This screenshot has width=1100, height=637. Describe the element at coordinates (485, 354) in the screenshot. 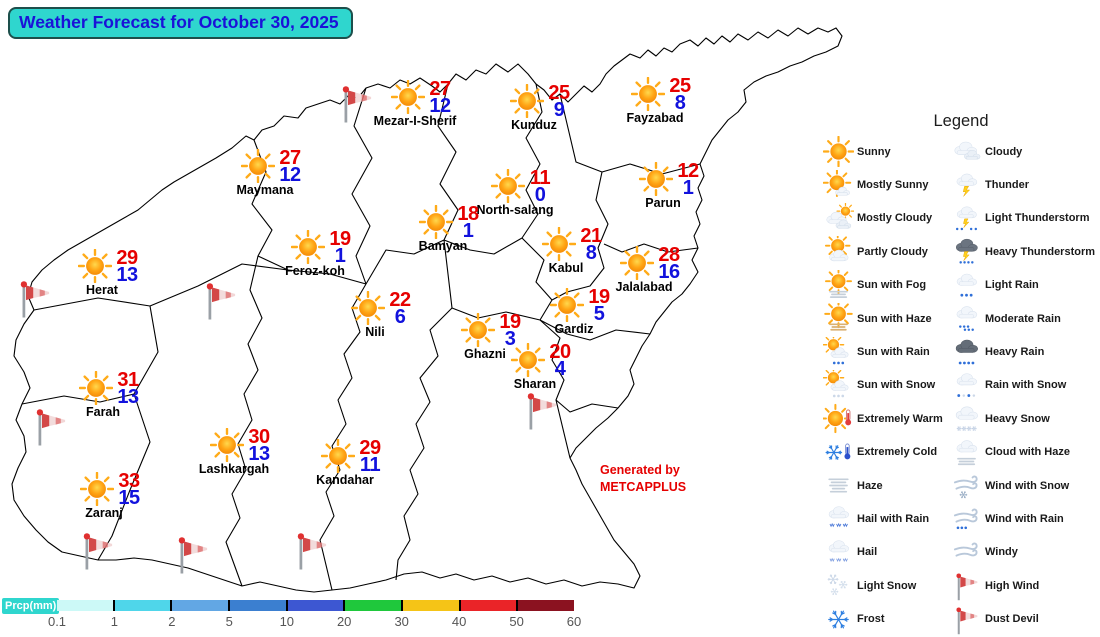

I see `city-name: Ghazni` at that location.